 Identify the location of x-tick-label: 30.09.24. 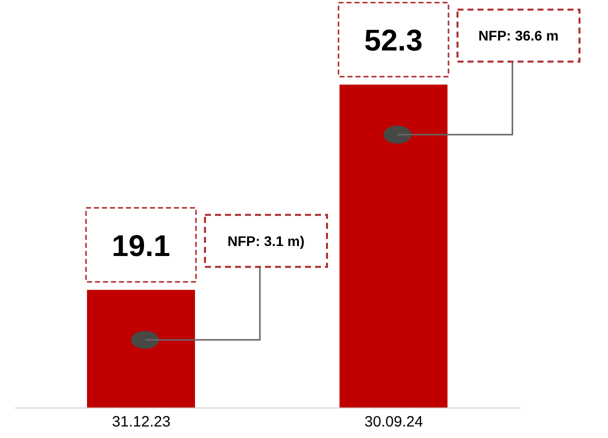
(393, 422).